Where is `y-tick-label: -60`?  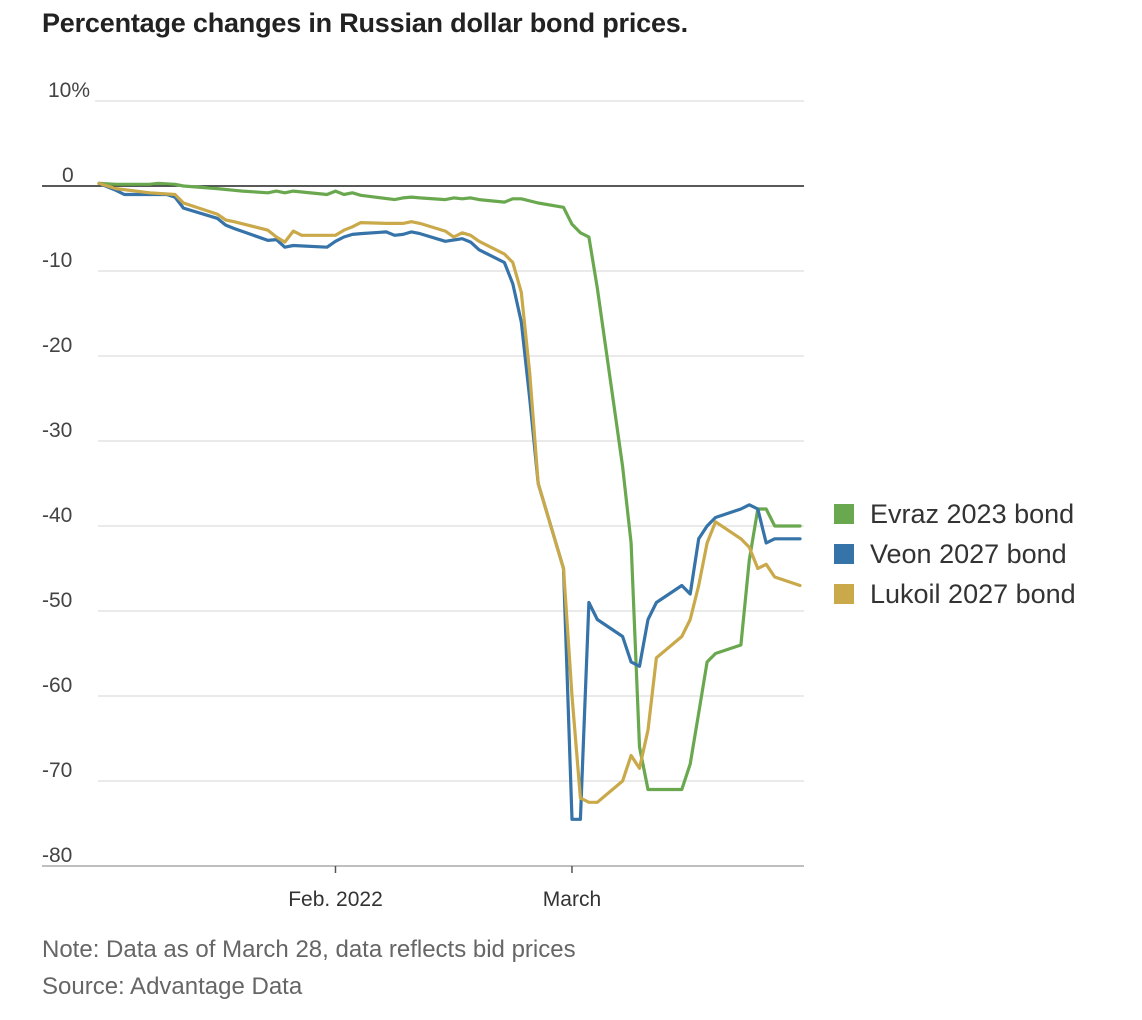 y-tick-label: -60 is located at coordinates (57, 685).